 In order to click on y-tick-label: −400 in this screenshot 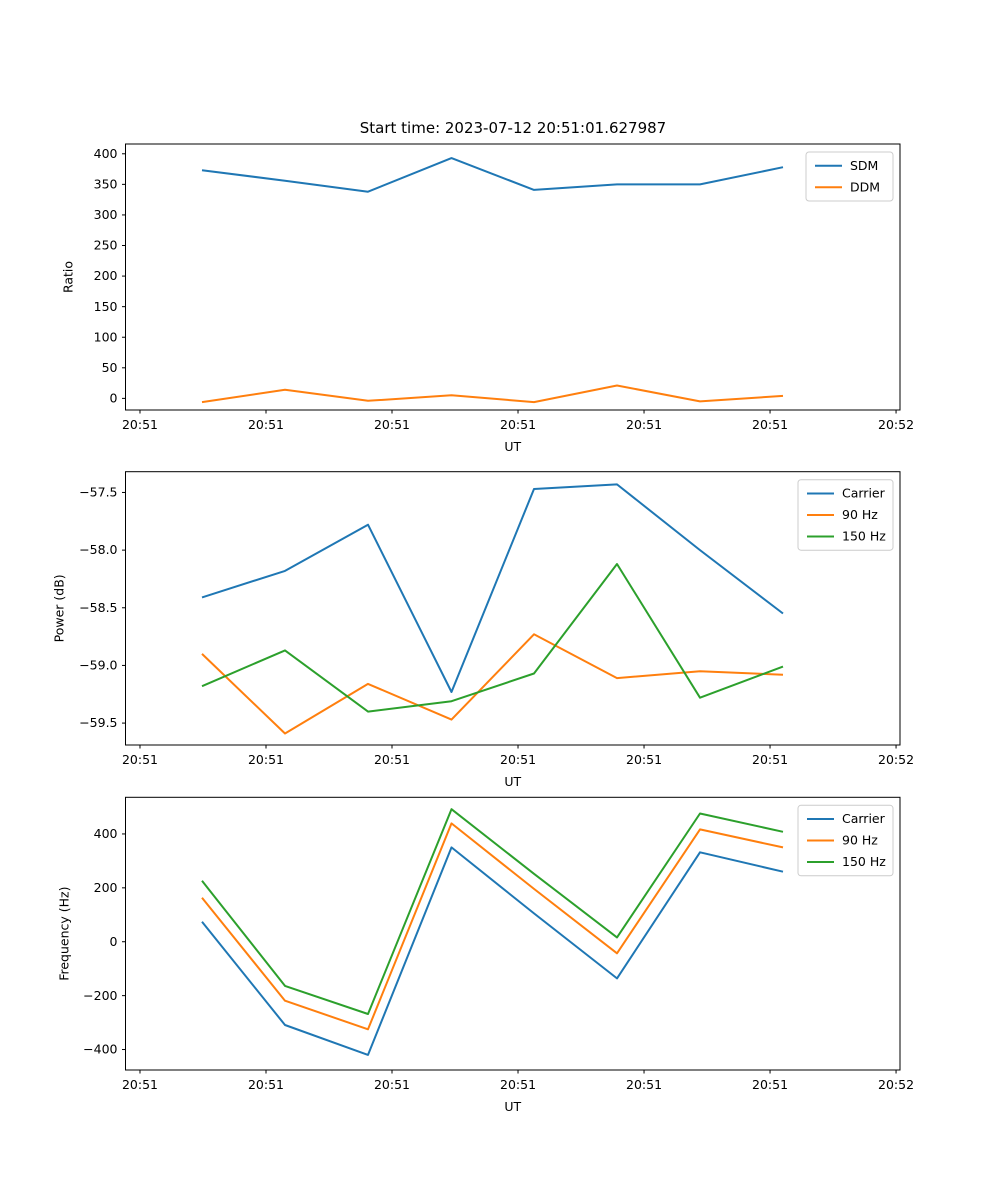, I will do `click(100, 1049)`.